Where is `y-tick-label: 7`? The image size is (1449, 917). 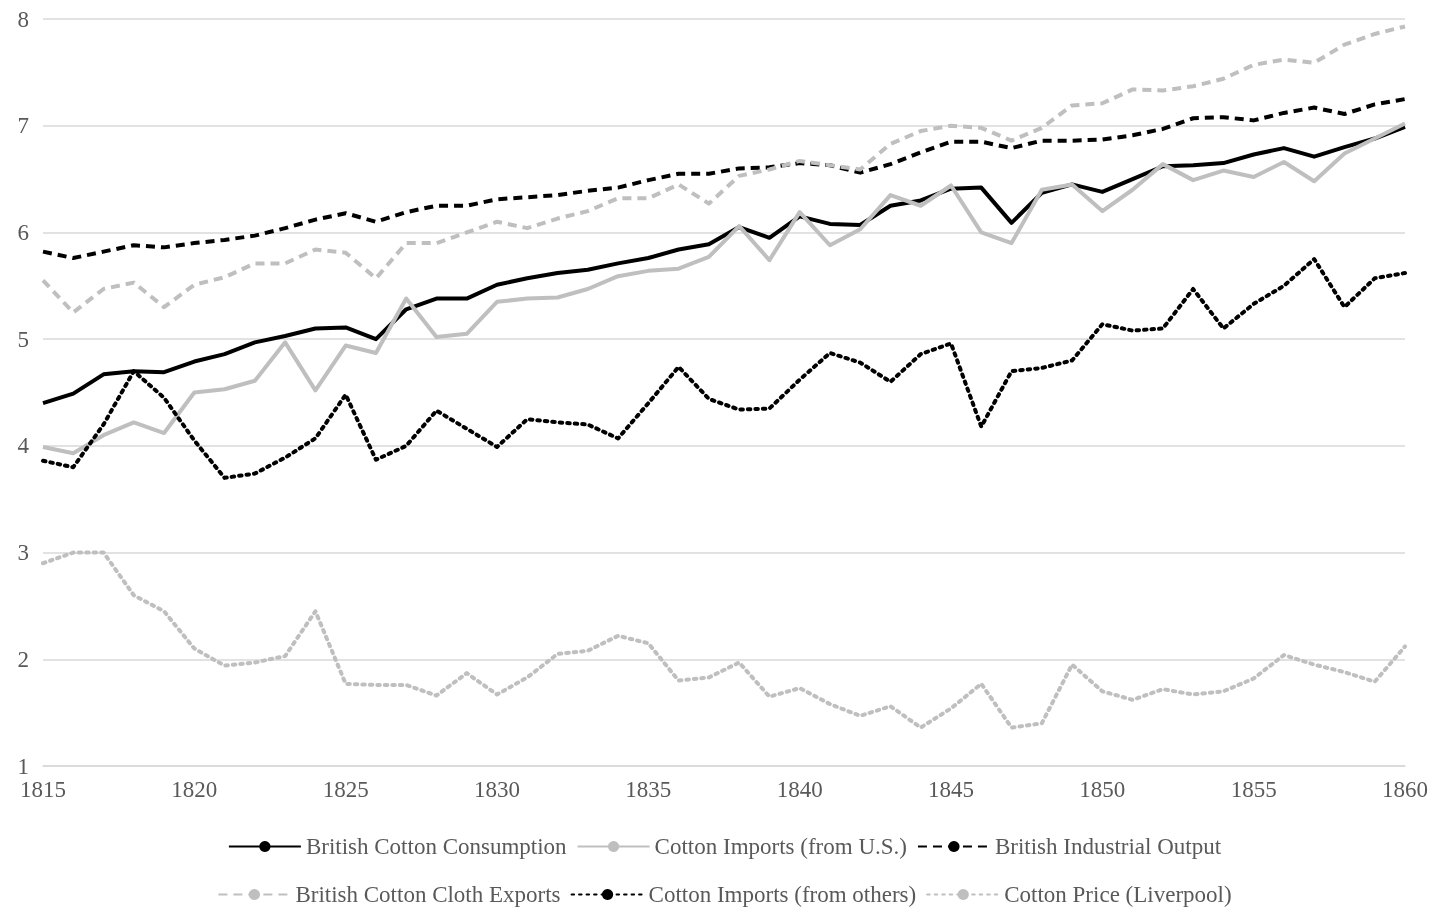
y-tick-label: 7 is located at coordinates (23, 126).